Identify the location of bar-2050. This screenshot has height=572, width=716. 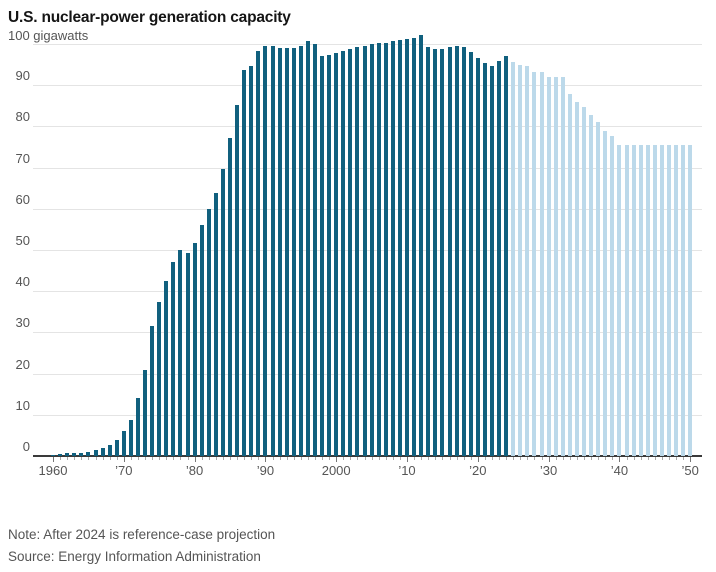
(690, 300).